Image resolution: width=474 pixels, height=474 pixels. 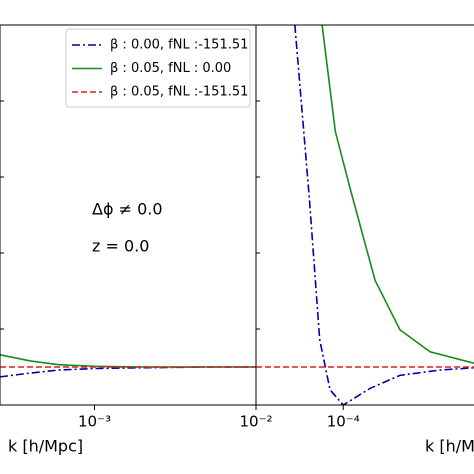 I want to click on annotation: z = 0.0, so click(x=120, y=246).